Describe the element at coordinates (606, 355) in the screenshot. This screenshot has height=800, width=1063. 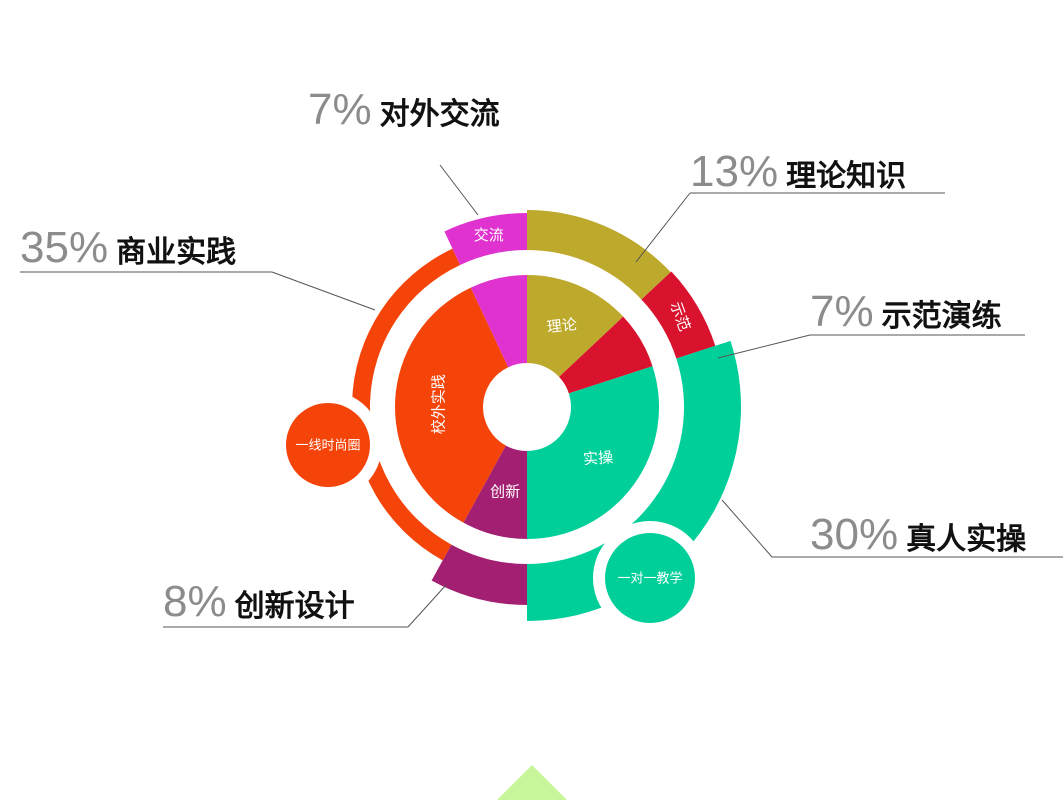
I see `pie-slice-demo` at that location.